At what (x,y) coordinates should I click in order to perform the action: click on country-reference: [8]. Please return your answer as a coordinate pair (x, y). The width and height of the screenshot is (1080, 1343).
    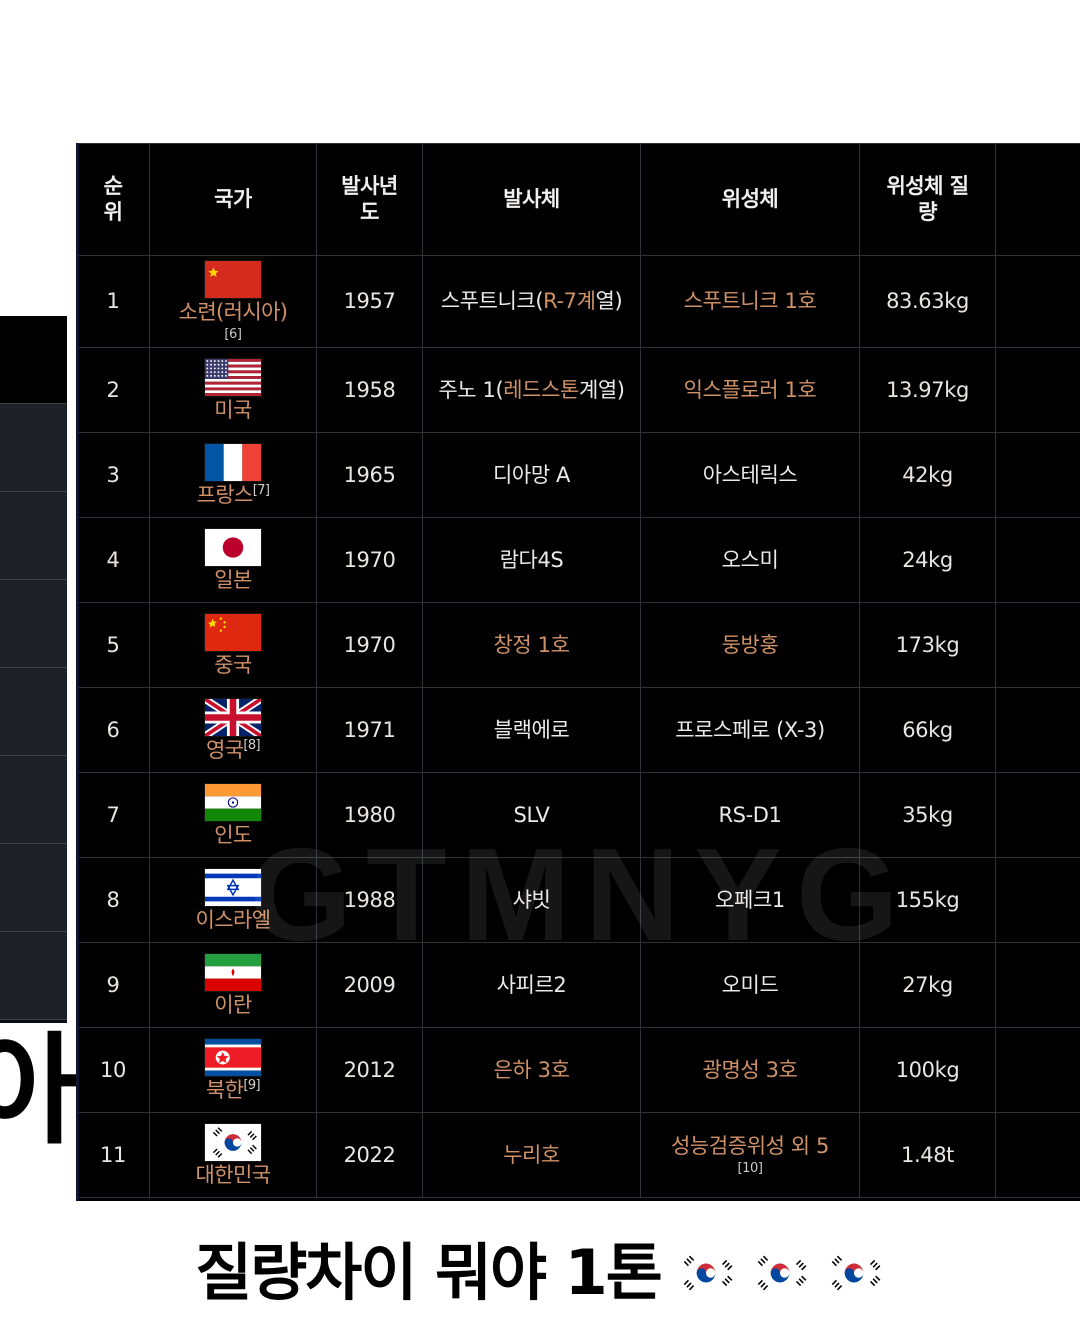
    Looking at the image, I should click on (252, 745).